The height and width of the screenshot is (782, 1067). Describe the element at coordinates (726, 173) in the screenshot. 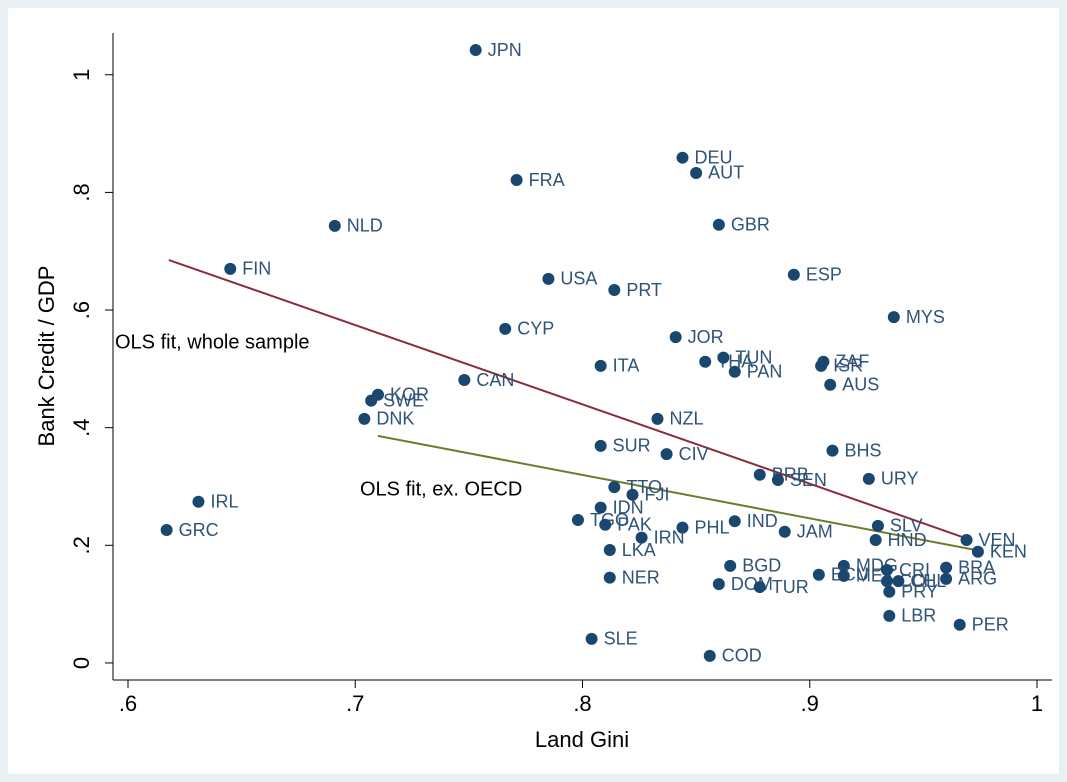

I see `point-label: AUT` at that location.